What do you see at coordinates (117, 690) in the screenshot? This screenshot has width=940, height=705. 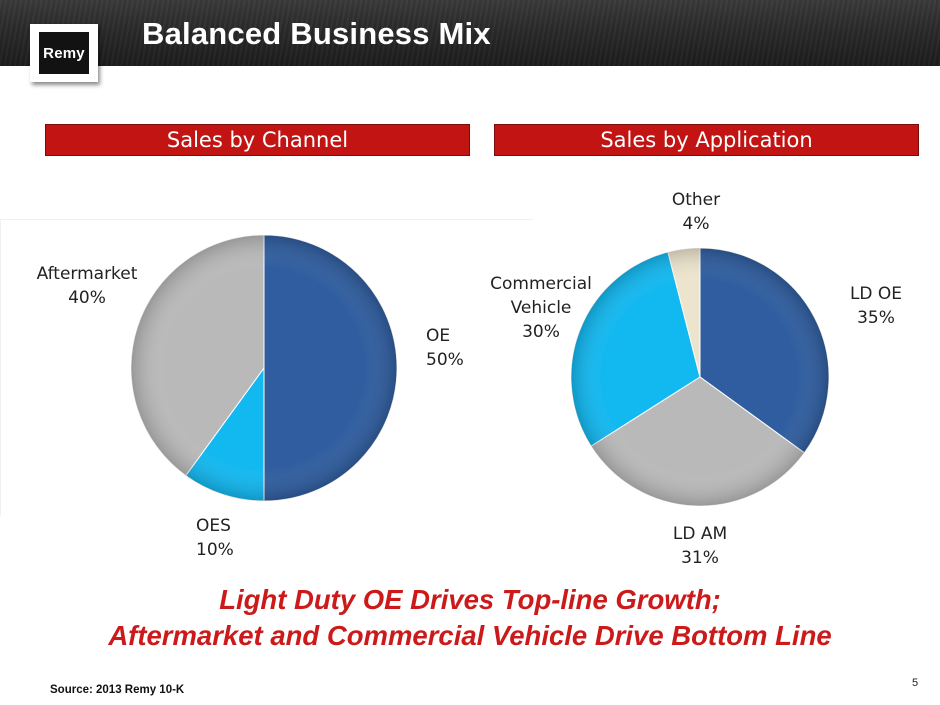 I see `source-note: Source: 2013 Remy 10-K` at bounding box center [117, 690].